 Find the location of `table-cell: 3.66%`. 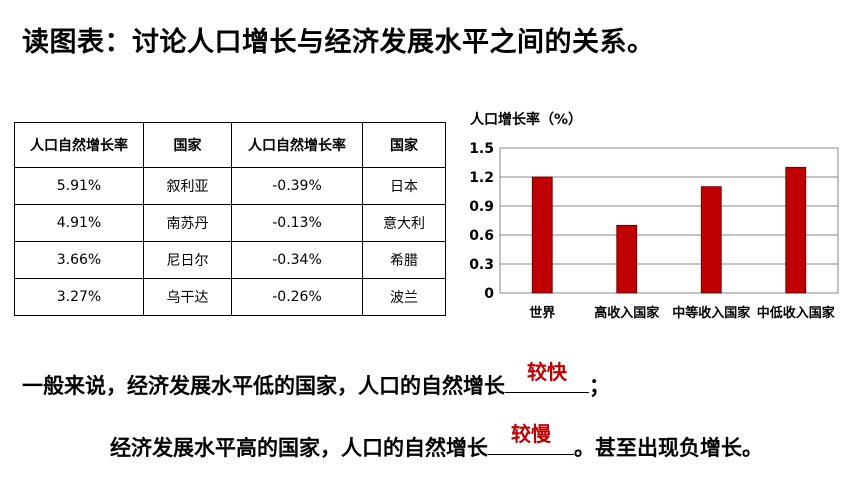

table-cell: 3.66% is located at coordinates (79, 260).